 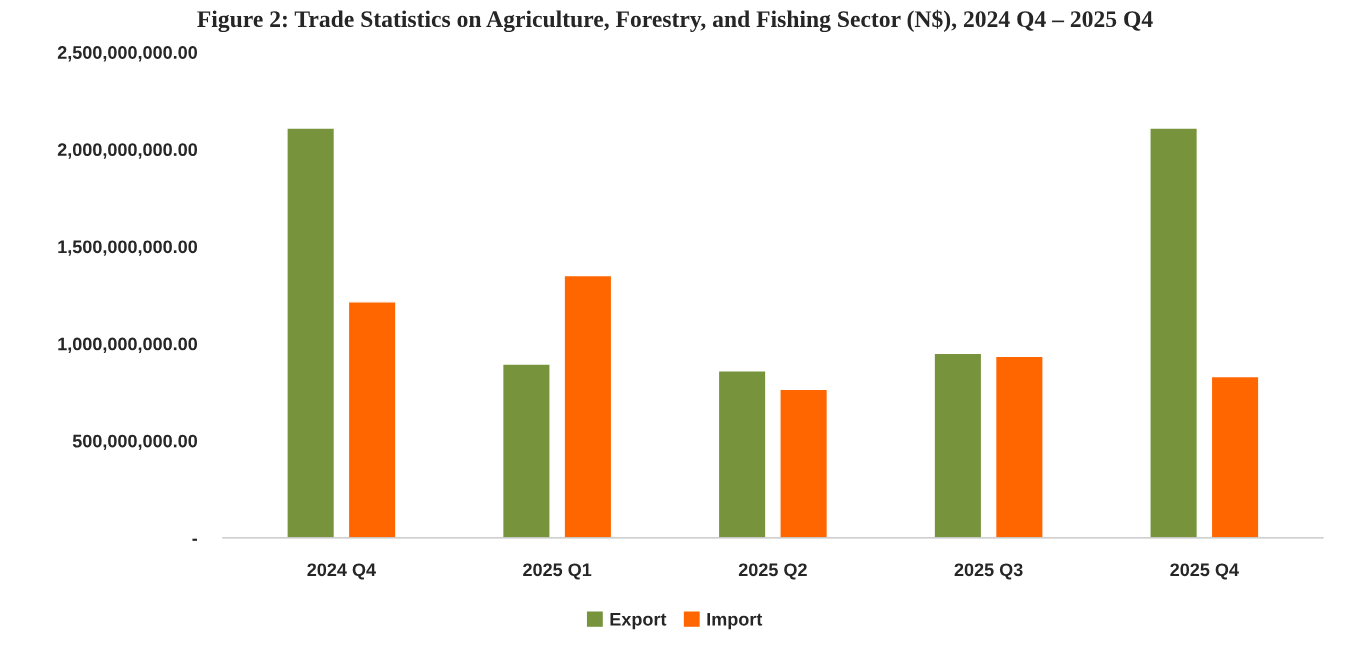 I want to click on x-tick-label: 2025 Q3, so click(x=988, y=571).